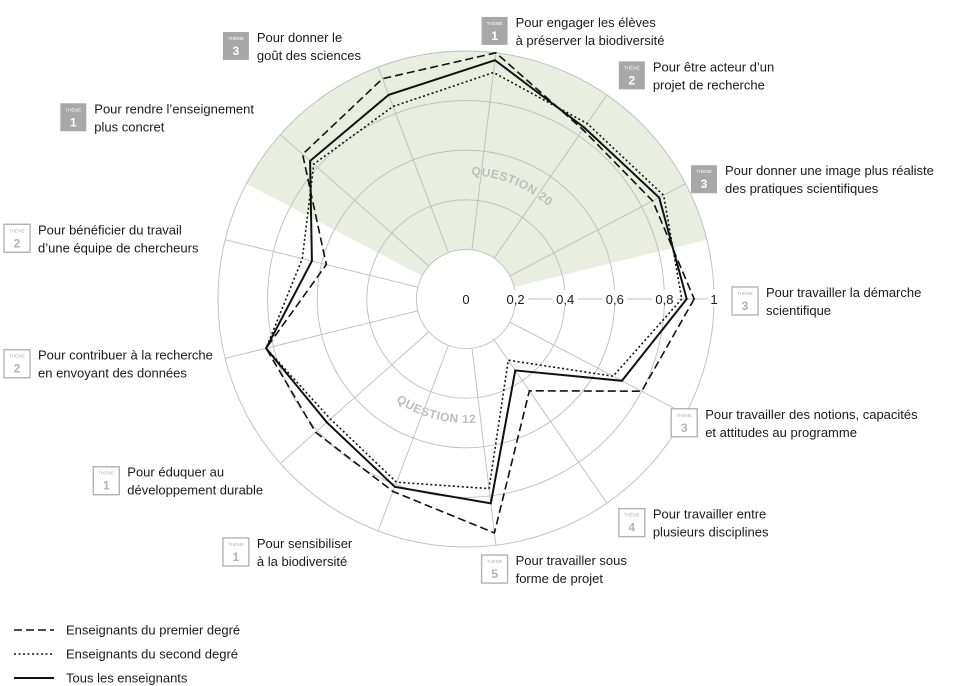 The height and width of the screenshot is (686, 960). I want to click on axis-label-text: Pour travailler des notions, capacités, so click(811, 414).